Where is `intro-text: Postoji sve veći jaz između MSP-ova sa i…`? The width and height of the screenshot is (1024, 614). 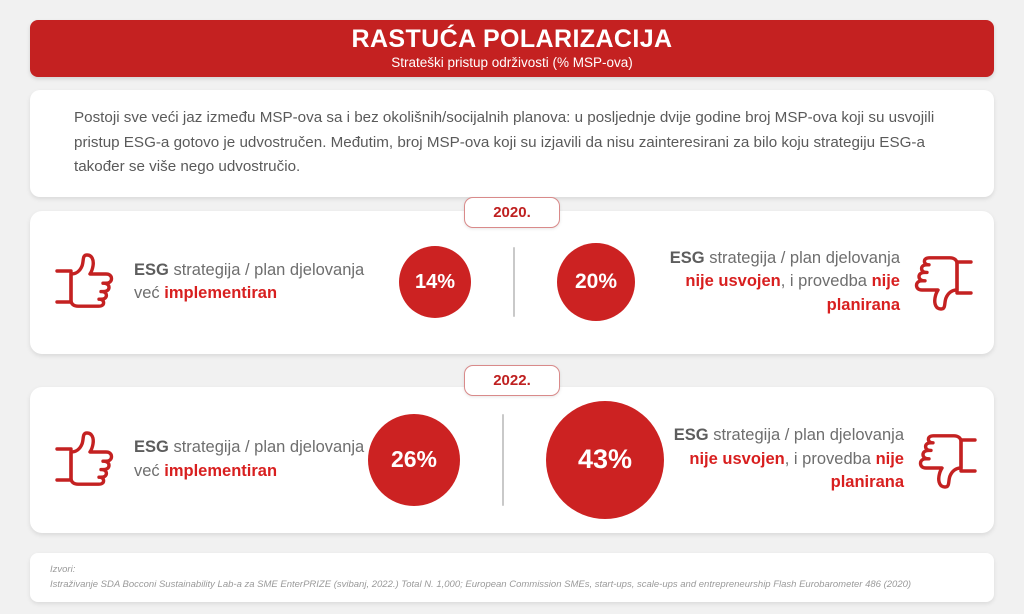
intro-text: Postoji sve veći jaz između MSP-ova sa i… is located at coordinates (504, 142).